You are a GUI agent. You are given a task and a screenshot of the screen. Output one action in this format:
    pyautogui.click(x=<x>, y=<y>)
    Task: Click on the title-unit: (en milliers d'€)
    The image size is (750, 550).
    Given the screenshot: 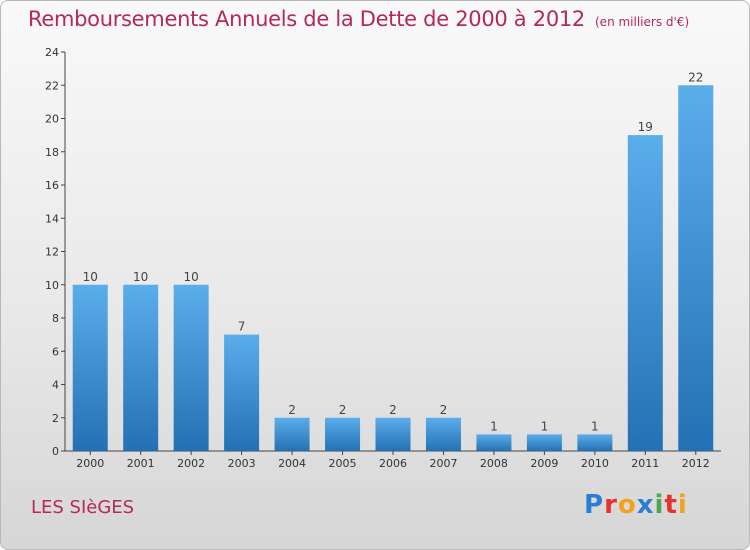 What is the action you would take?
    pyautogui.click(x=642, y=22)
    